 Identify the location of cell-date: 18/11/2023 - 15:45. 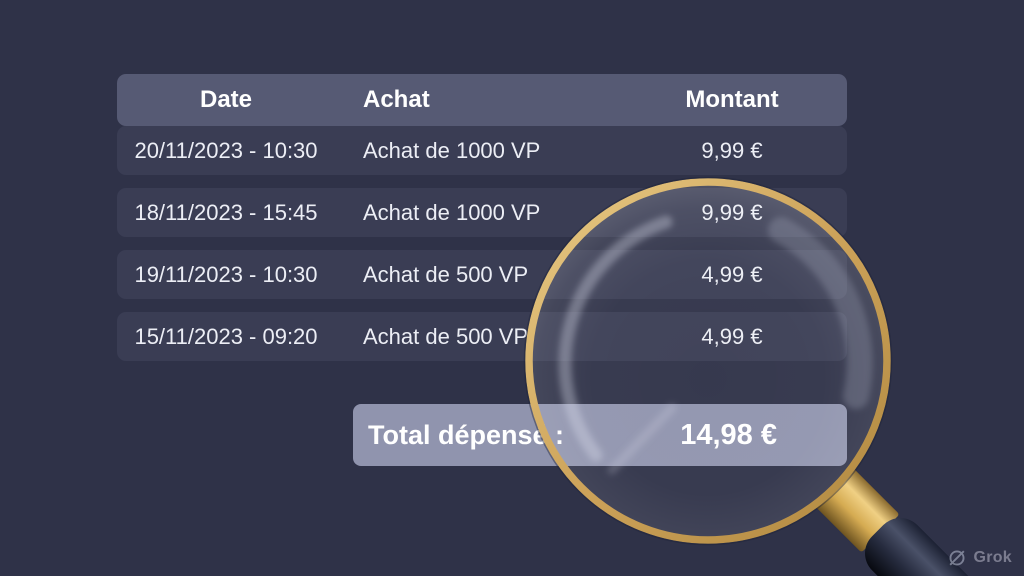
(226, 212).